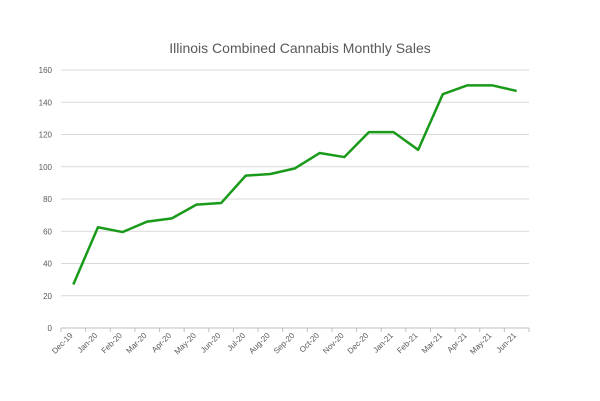 The height and width of the screenshot is (401, 600). What do you see at coordinates (432, 343) in the screenshot?
I see `x-tick-label: Mar-21` at bounding box center [432, 343].